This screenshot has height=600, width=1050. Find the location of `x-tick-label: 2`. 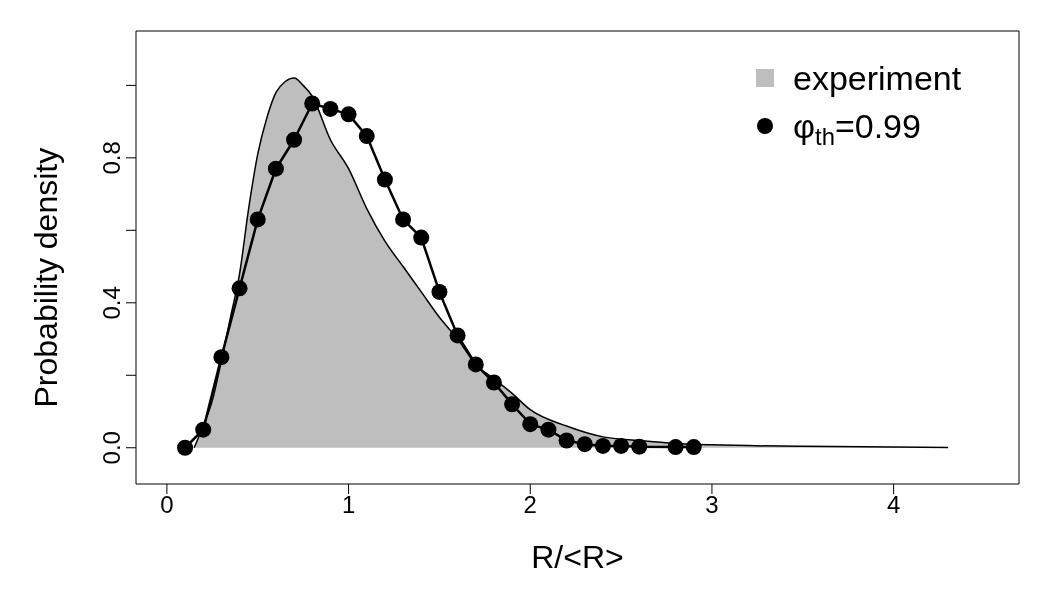

x-tick-label: 2 is located at coordinates (530, 505).